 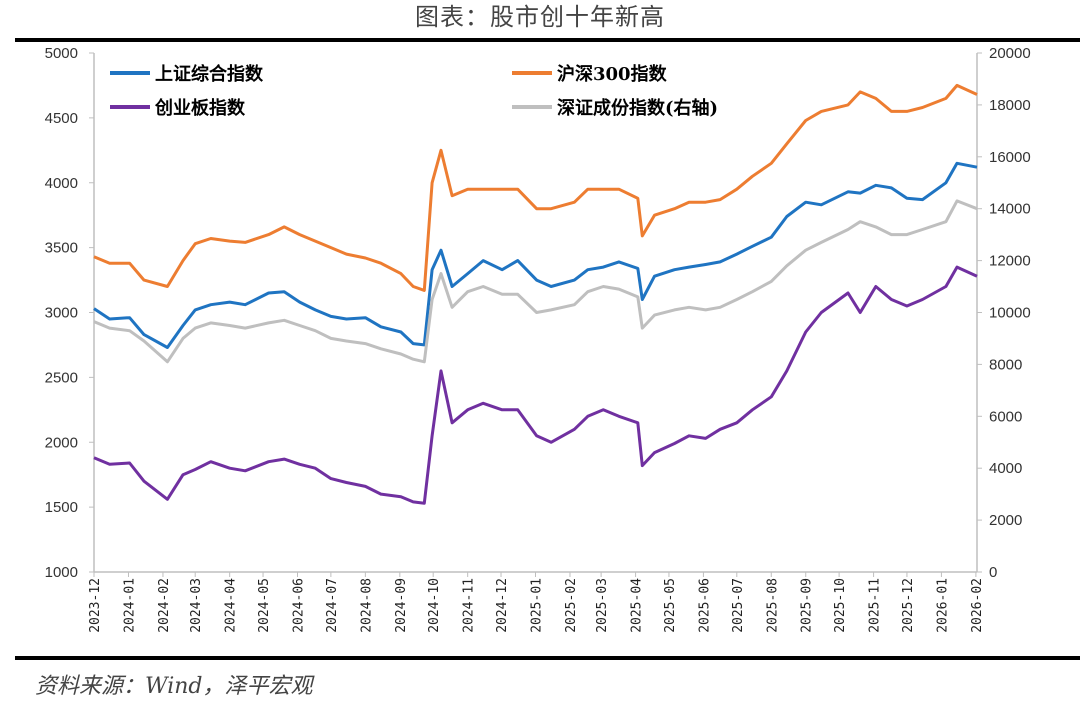 I want to click on x-tick-label: 2024-03, so click(x=196, y=605).